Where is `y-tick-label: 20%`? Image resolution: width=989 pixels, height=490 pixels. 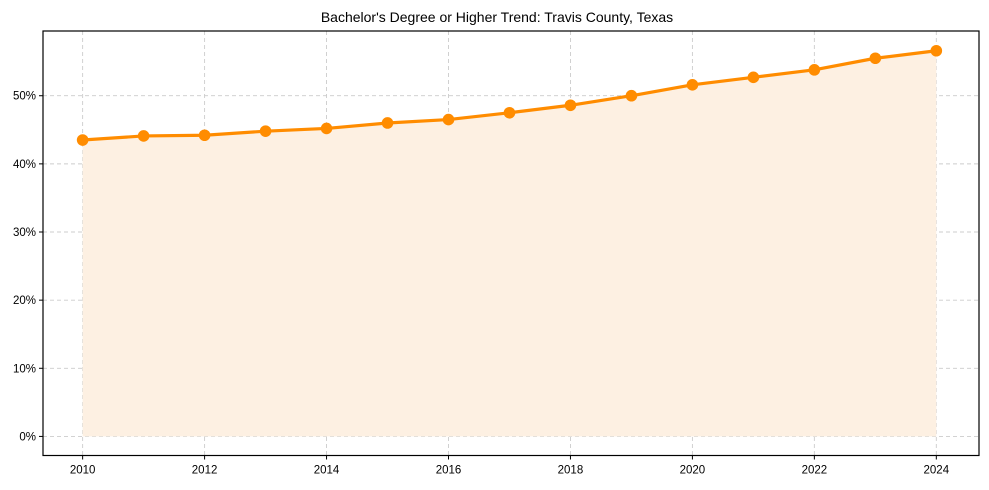 y-tick-label: 20% is located at coordinates (24, 301).